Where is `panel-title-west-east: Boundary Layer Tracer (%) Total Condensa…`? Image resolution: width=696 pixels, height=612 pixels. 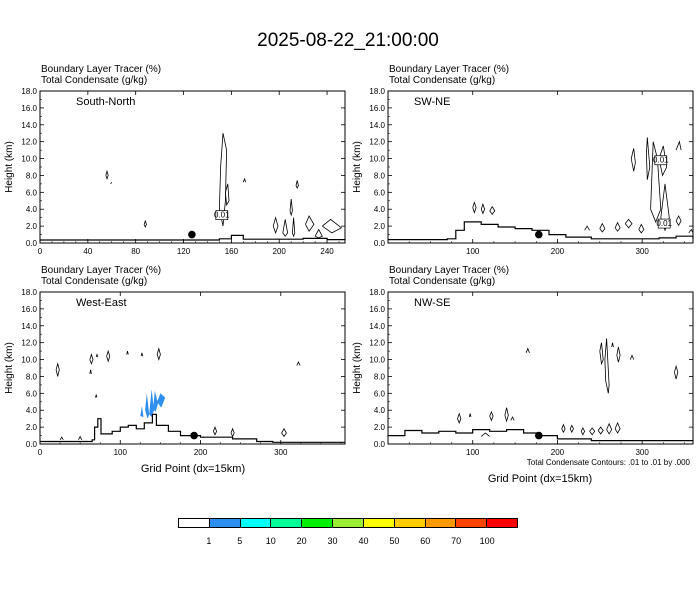 panel-title-west-east: Boundary Layer Tracer (%) Total Condensa… is located at coordinates (101, 276).